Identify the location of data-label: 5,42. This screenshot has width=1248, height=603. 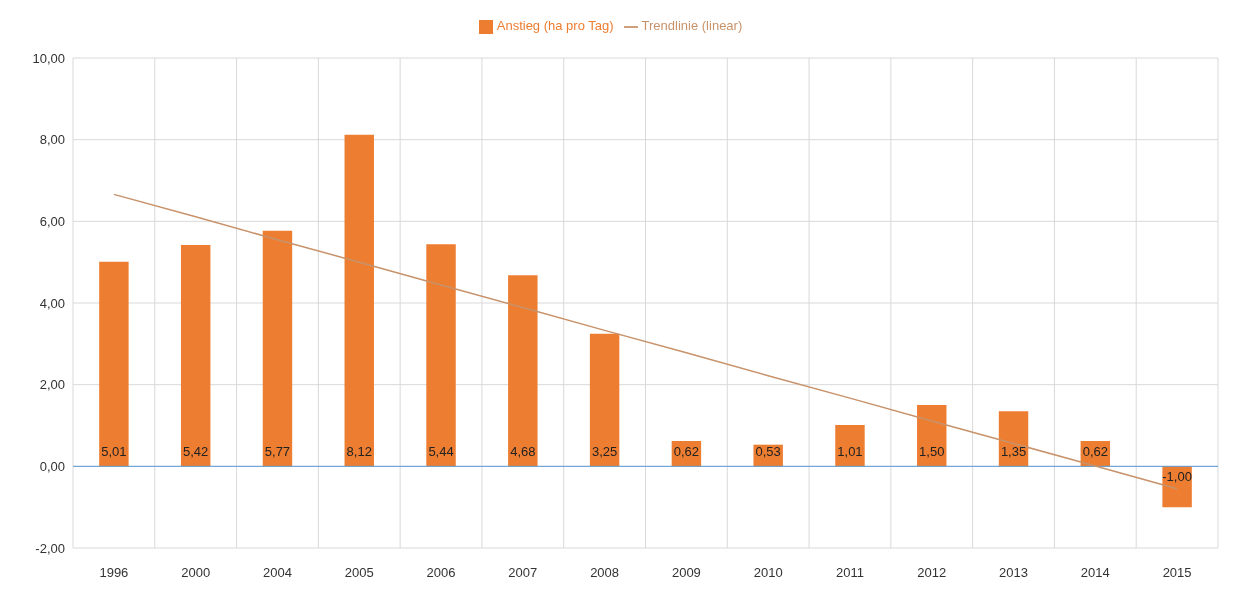
(196, 452).